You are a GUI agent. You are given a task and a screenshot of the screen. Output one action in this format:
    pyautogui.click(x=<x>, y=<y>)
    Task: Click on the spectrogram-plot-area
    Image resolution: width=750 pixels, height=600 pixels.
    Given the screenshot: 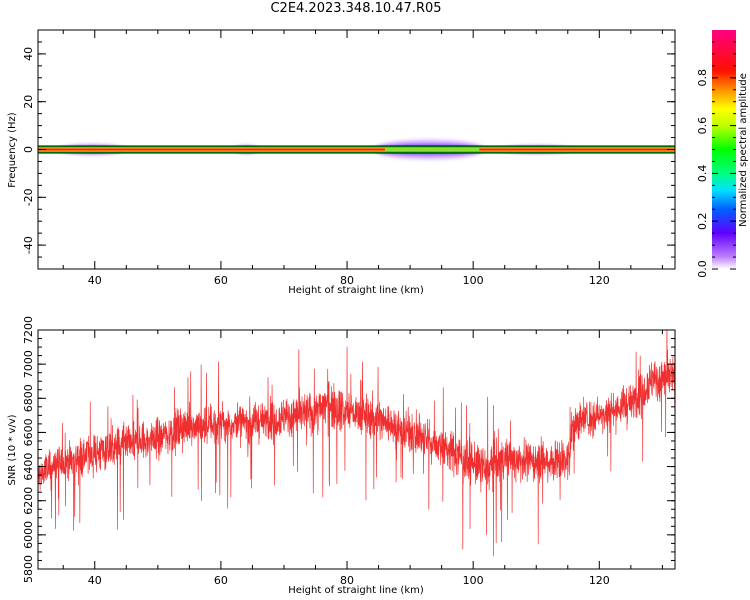 What is the action you would take?
    pyautogui.click(x=356, y=149)
    